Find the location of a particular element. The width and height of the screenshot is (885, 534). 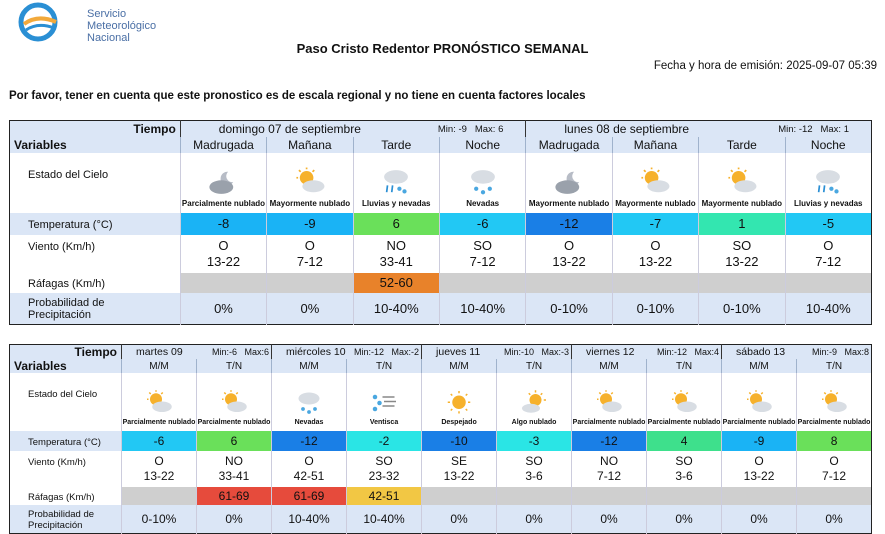

temp-cell: -7 is located at coordinates (655, 223).